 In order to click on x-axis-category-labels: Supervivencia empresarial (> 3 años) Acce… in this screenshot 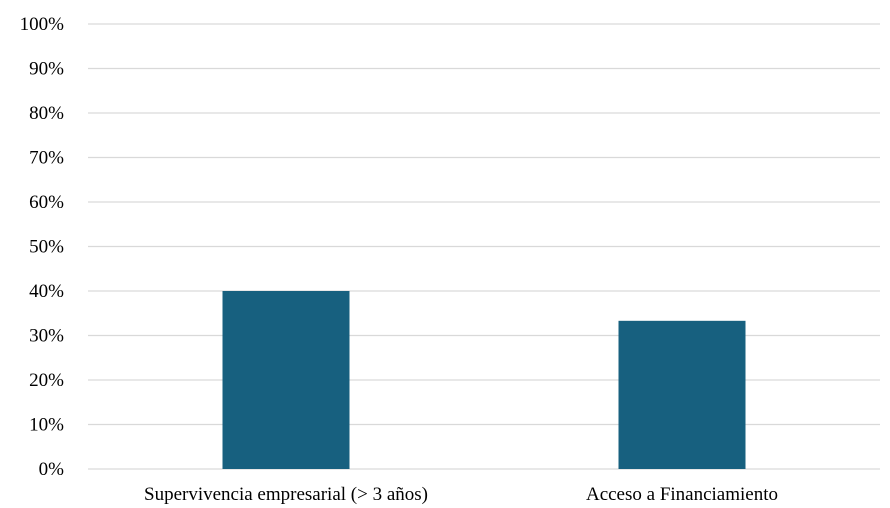, I will do `click(461, 494)`.